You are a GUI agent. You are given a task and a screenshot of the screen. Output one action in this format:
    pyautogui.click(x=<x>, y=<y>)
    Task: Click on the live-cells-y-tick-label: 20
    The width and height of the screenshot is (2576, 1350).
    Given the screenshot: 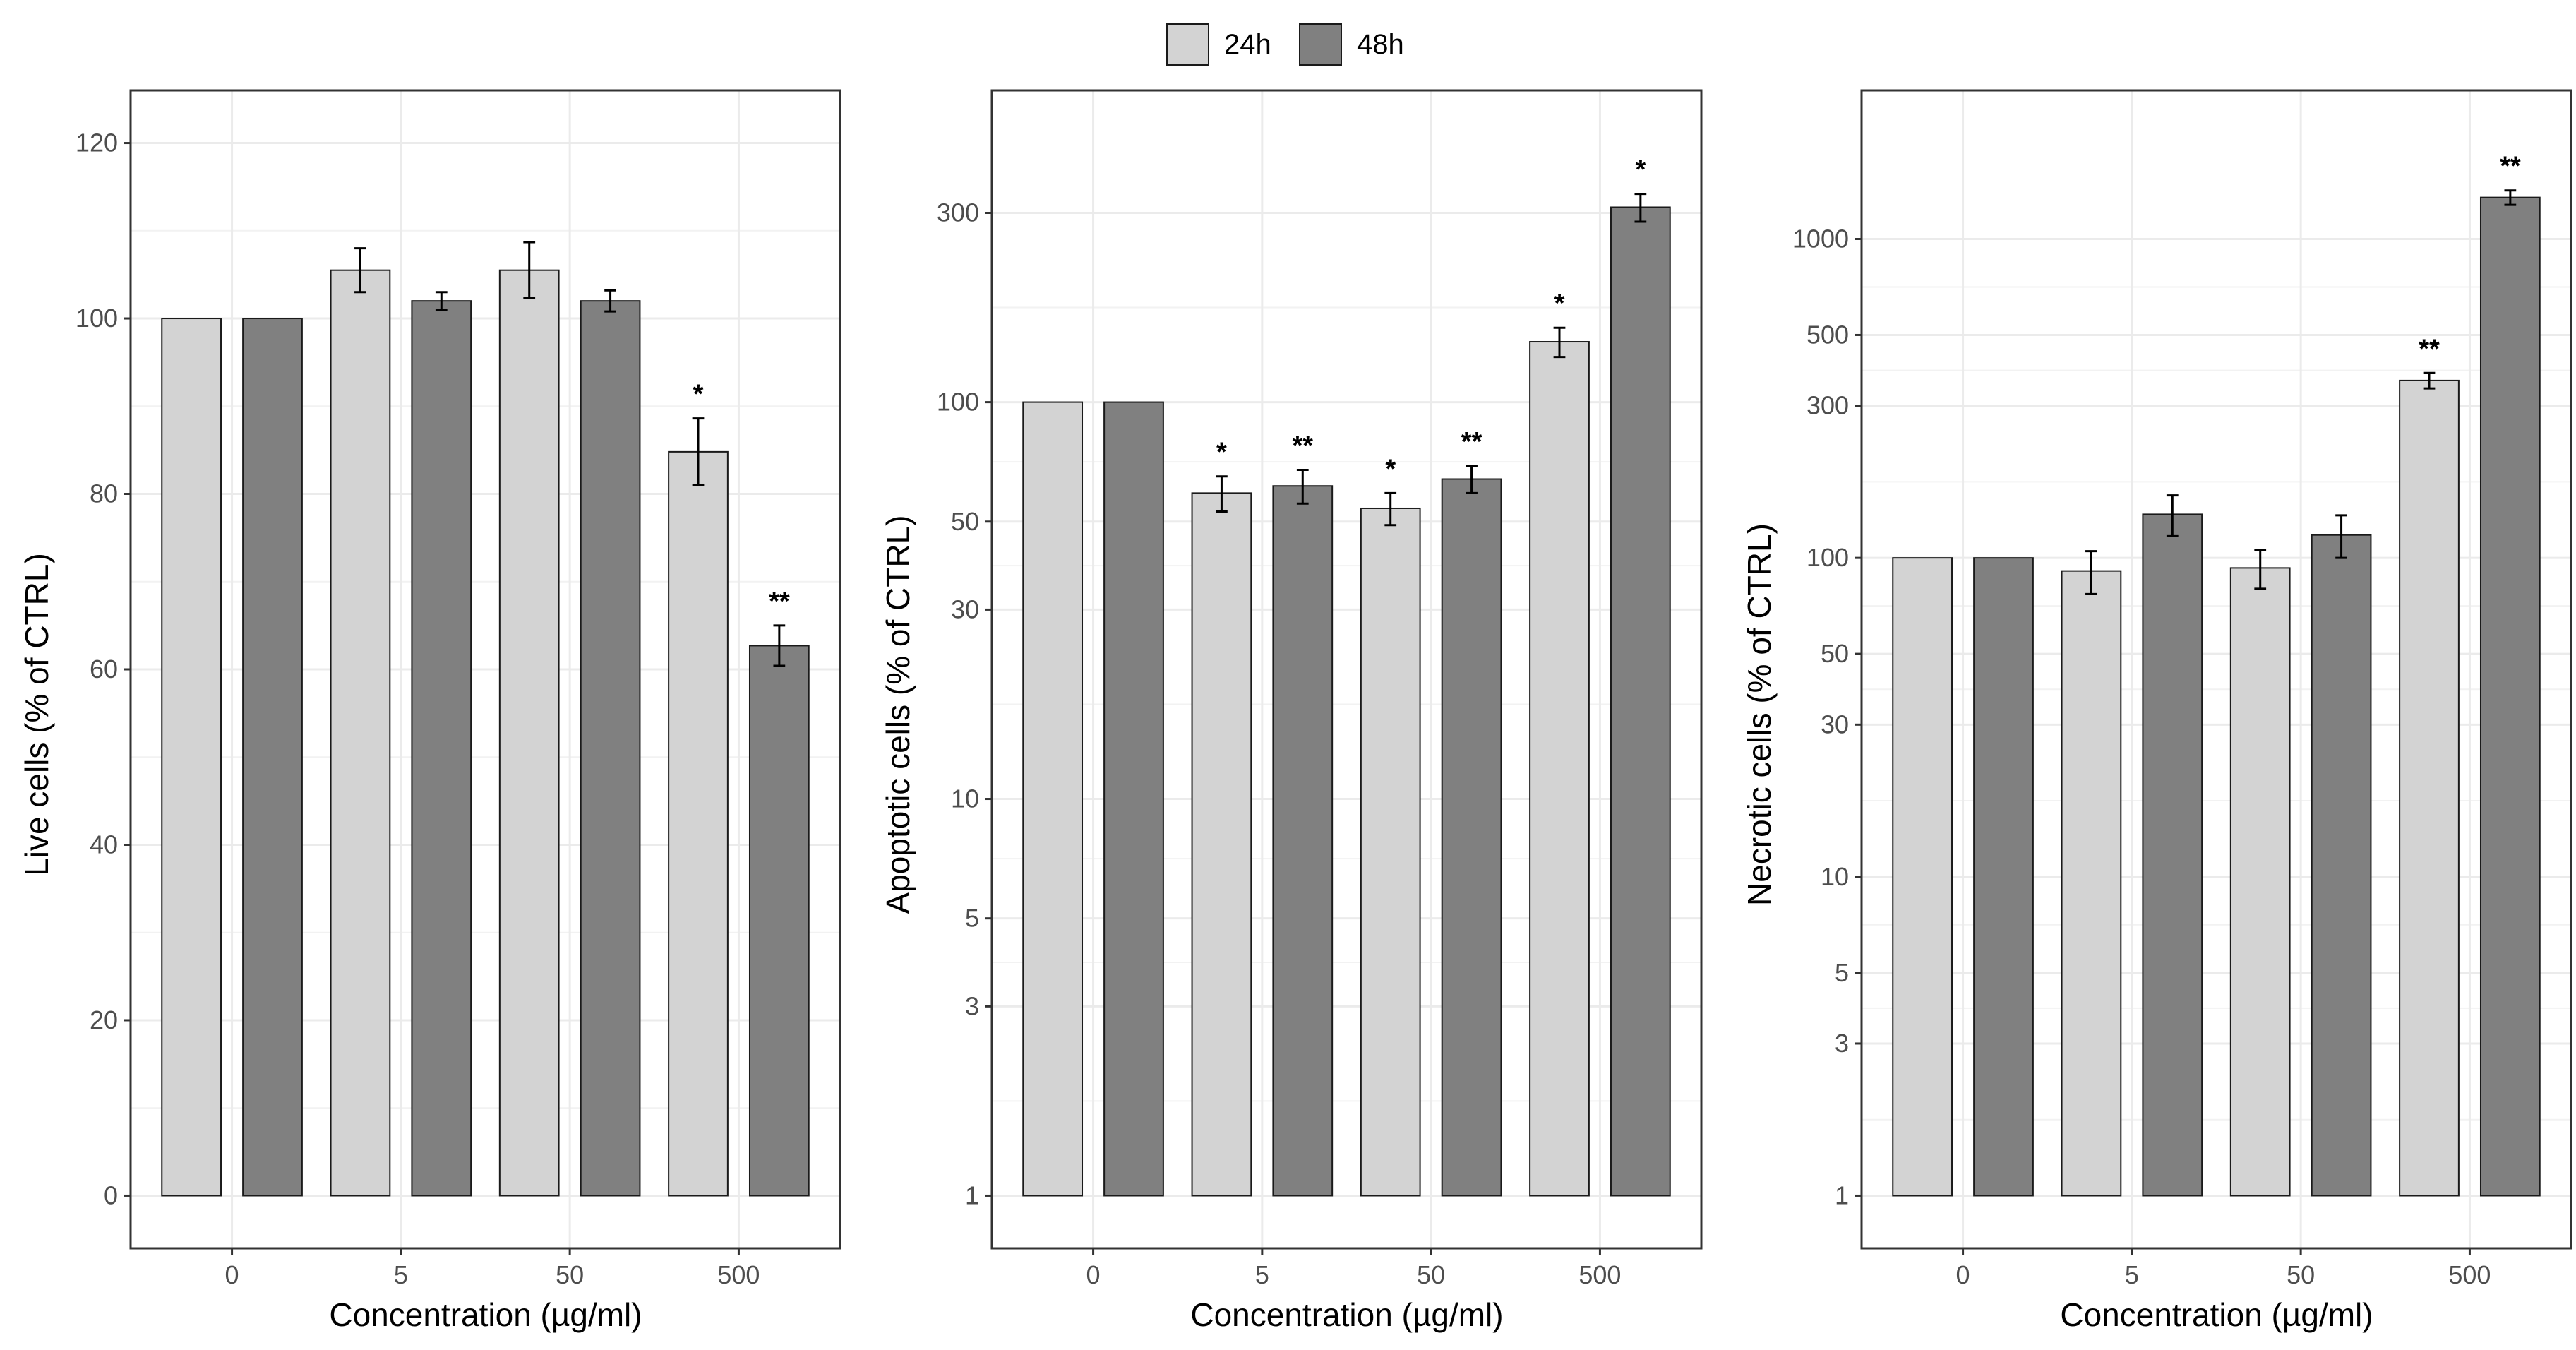 What is the action you would take?
    pyautogui.click(x=104, y=1020)
    